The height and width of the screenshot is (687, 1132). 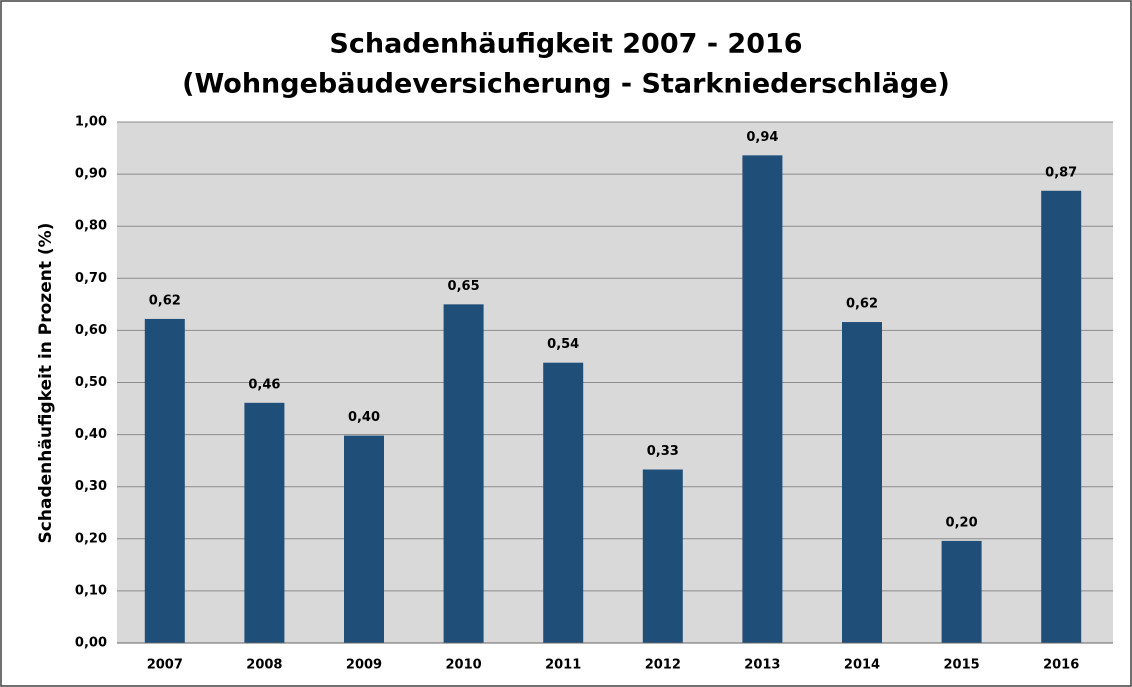 I want to click on x-tick-label: 2009, so click(x=364, y=665).